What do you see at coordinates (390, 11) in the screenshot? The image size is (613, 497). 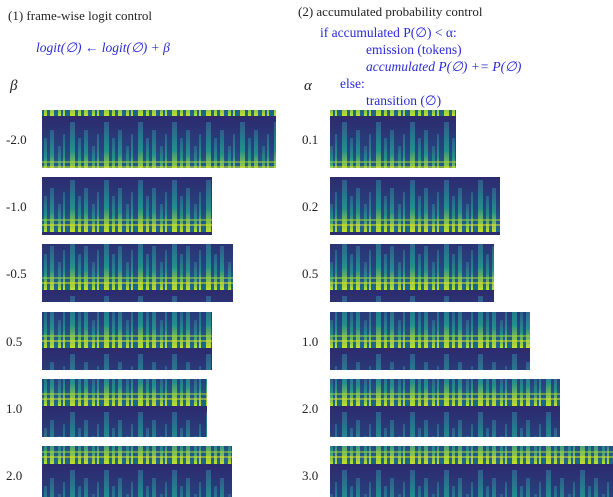 I see `panel-title: (2) accumulated probability control` at bounding box center [390, 11].